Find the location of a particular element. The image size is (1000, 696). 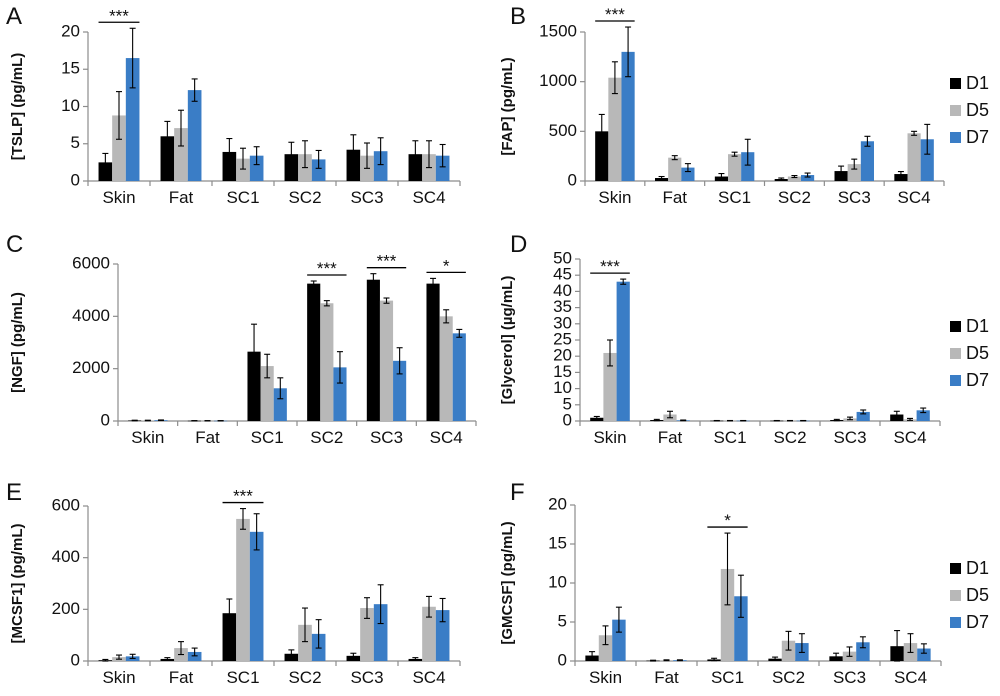

panel-letter: E is located at coordinates (14, 492).